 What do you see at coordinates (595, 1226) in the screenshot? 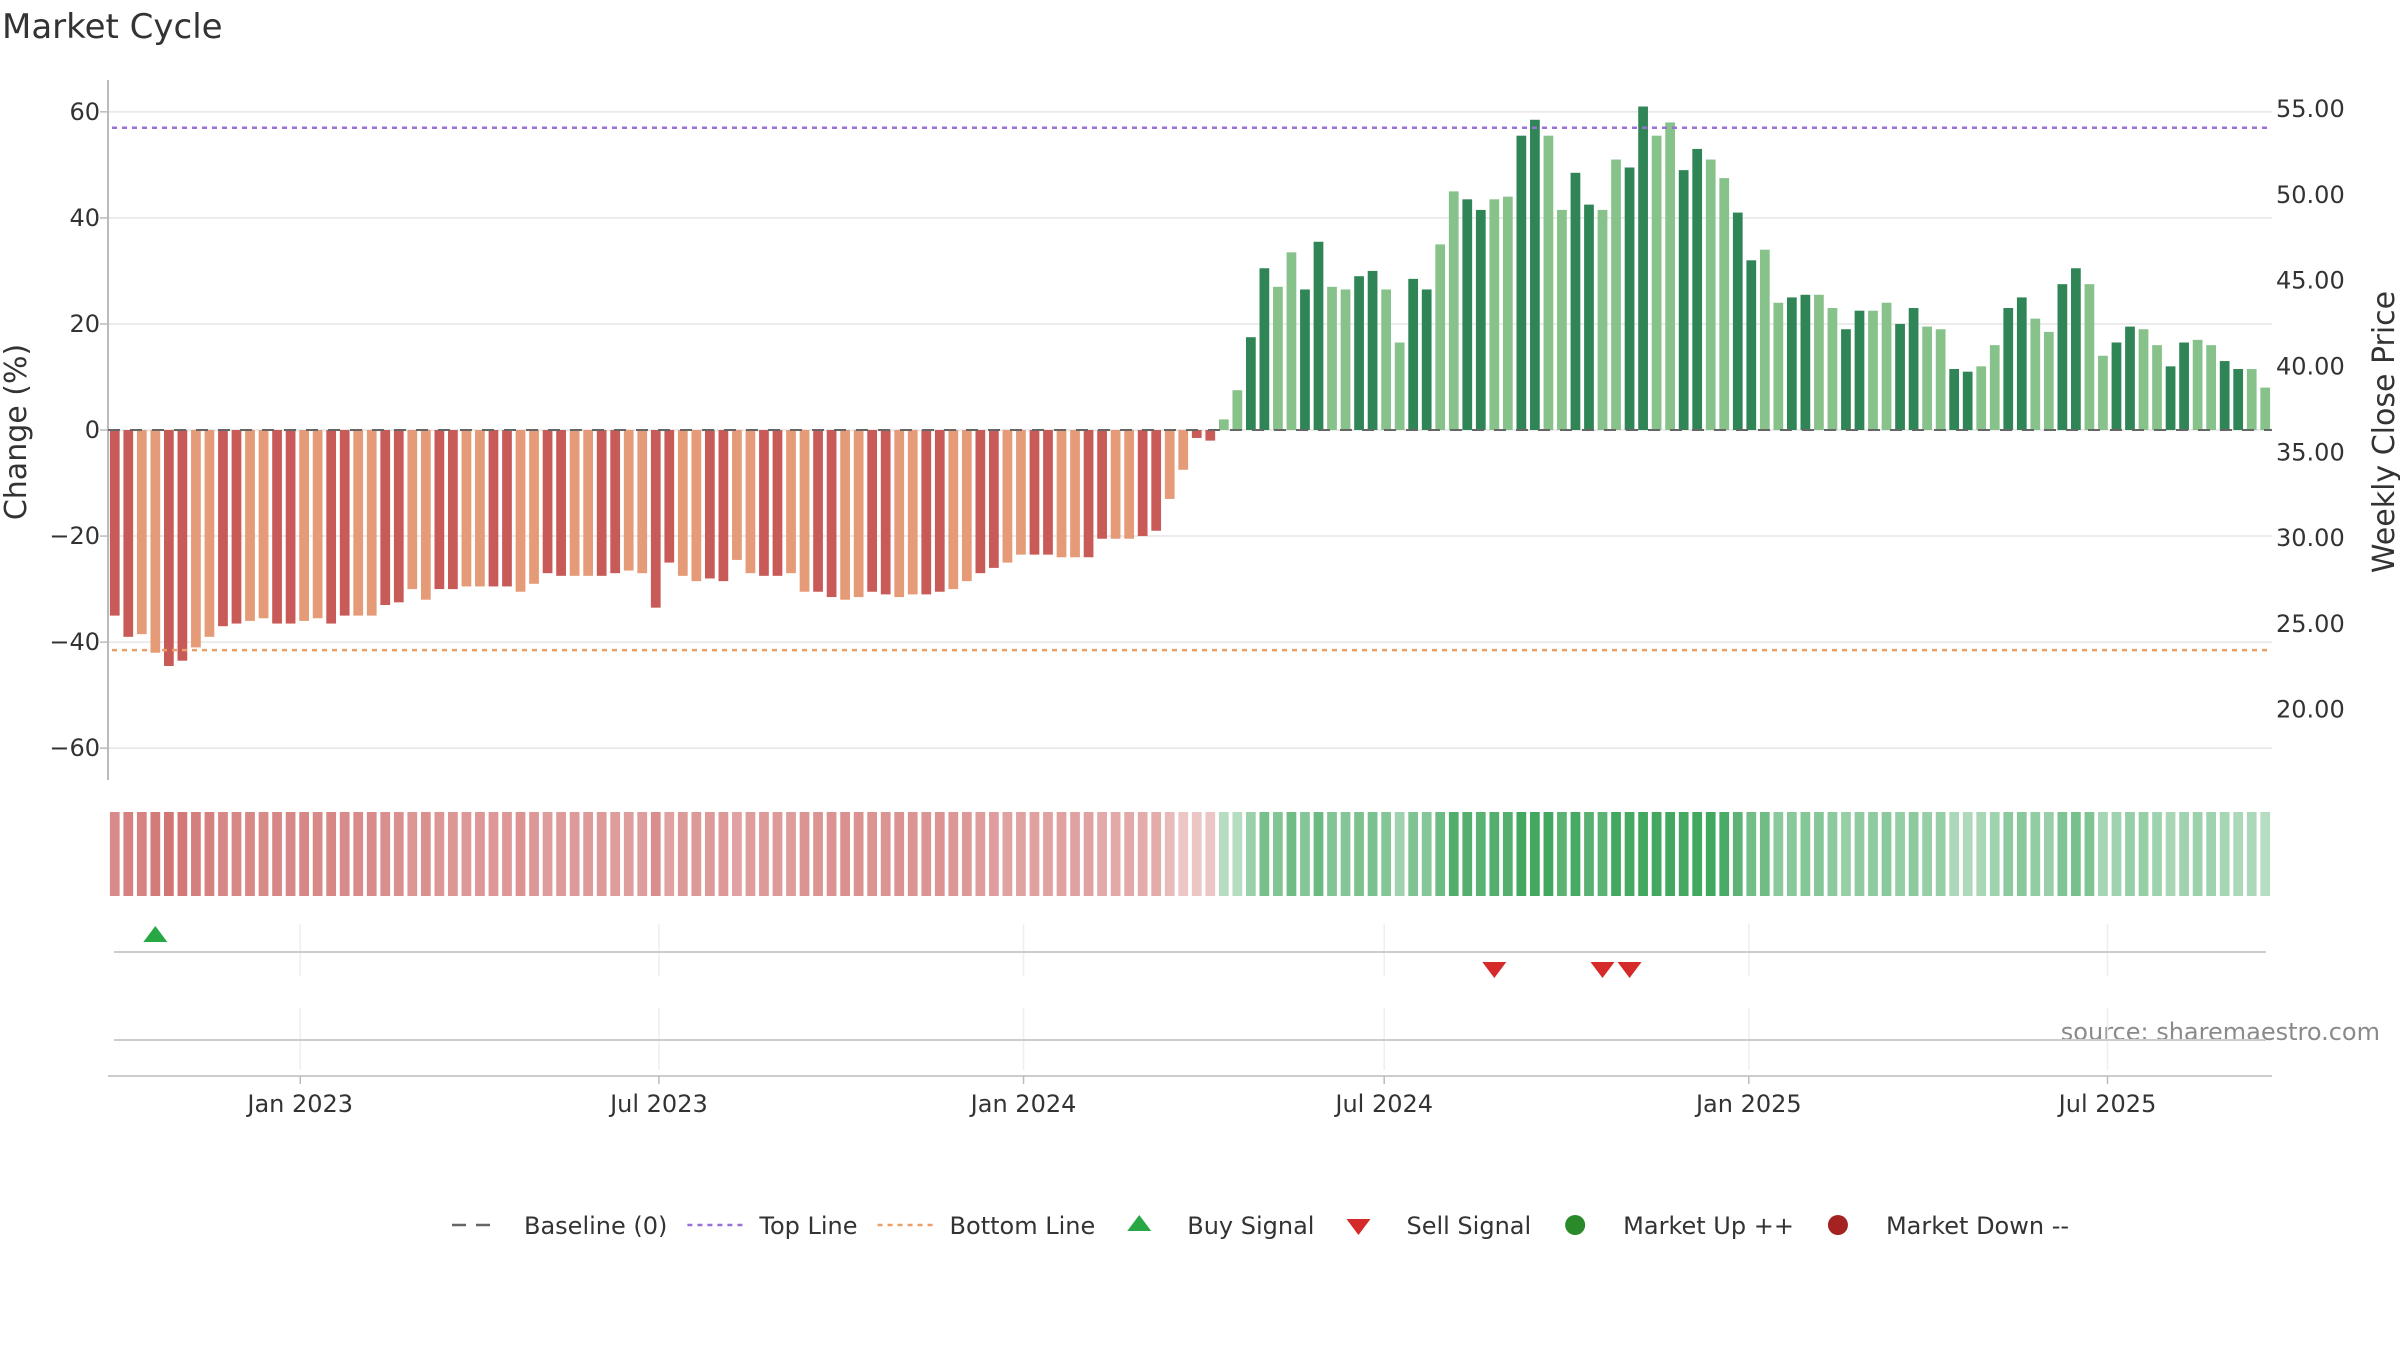
I see `legend-label: Baseline (0)` at bounding box center [595, 1226].